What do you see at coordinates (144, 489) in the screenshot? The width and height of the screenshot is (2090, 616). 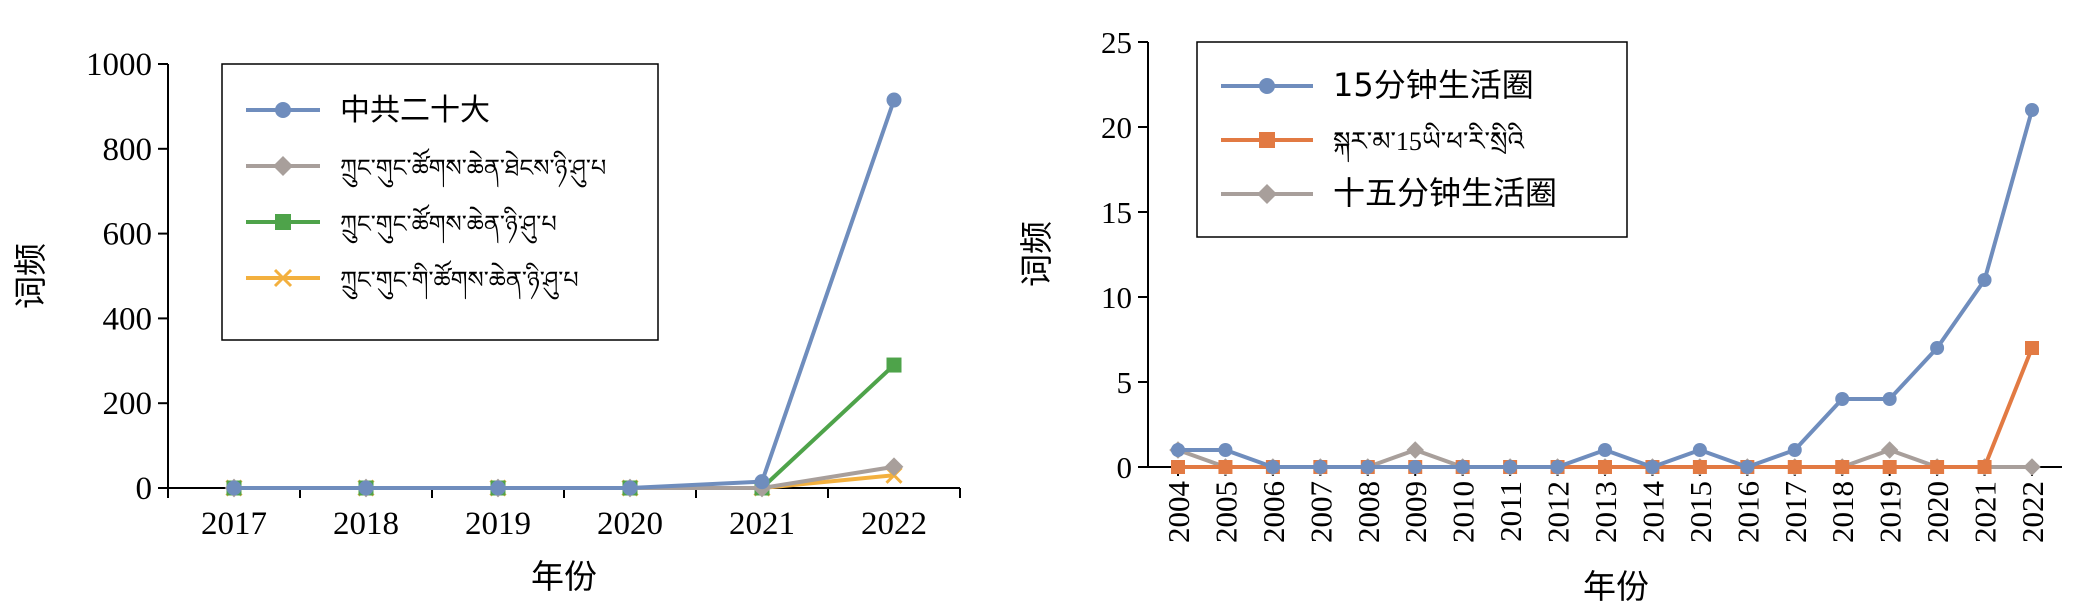 I see `y-tick-label: 0` at bounding box center [144, 489].